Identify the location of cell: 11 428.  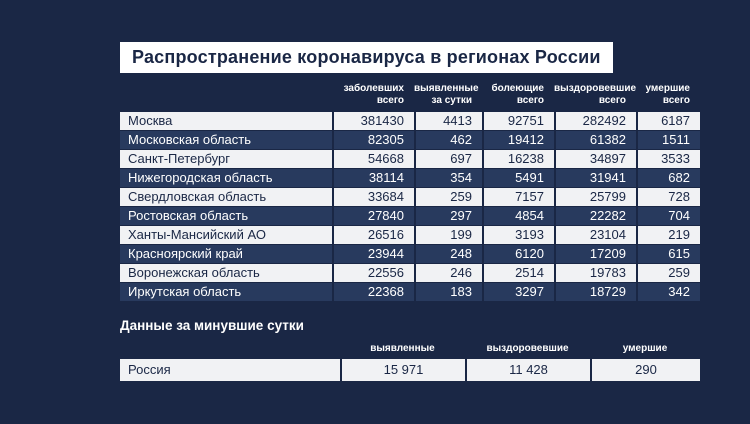
(527, 370).